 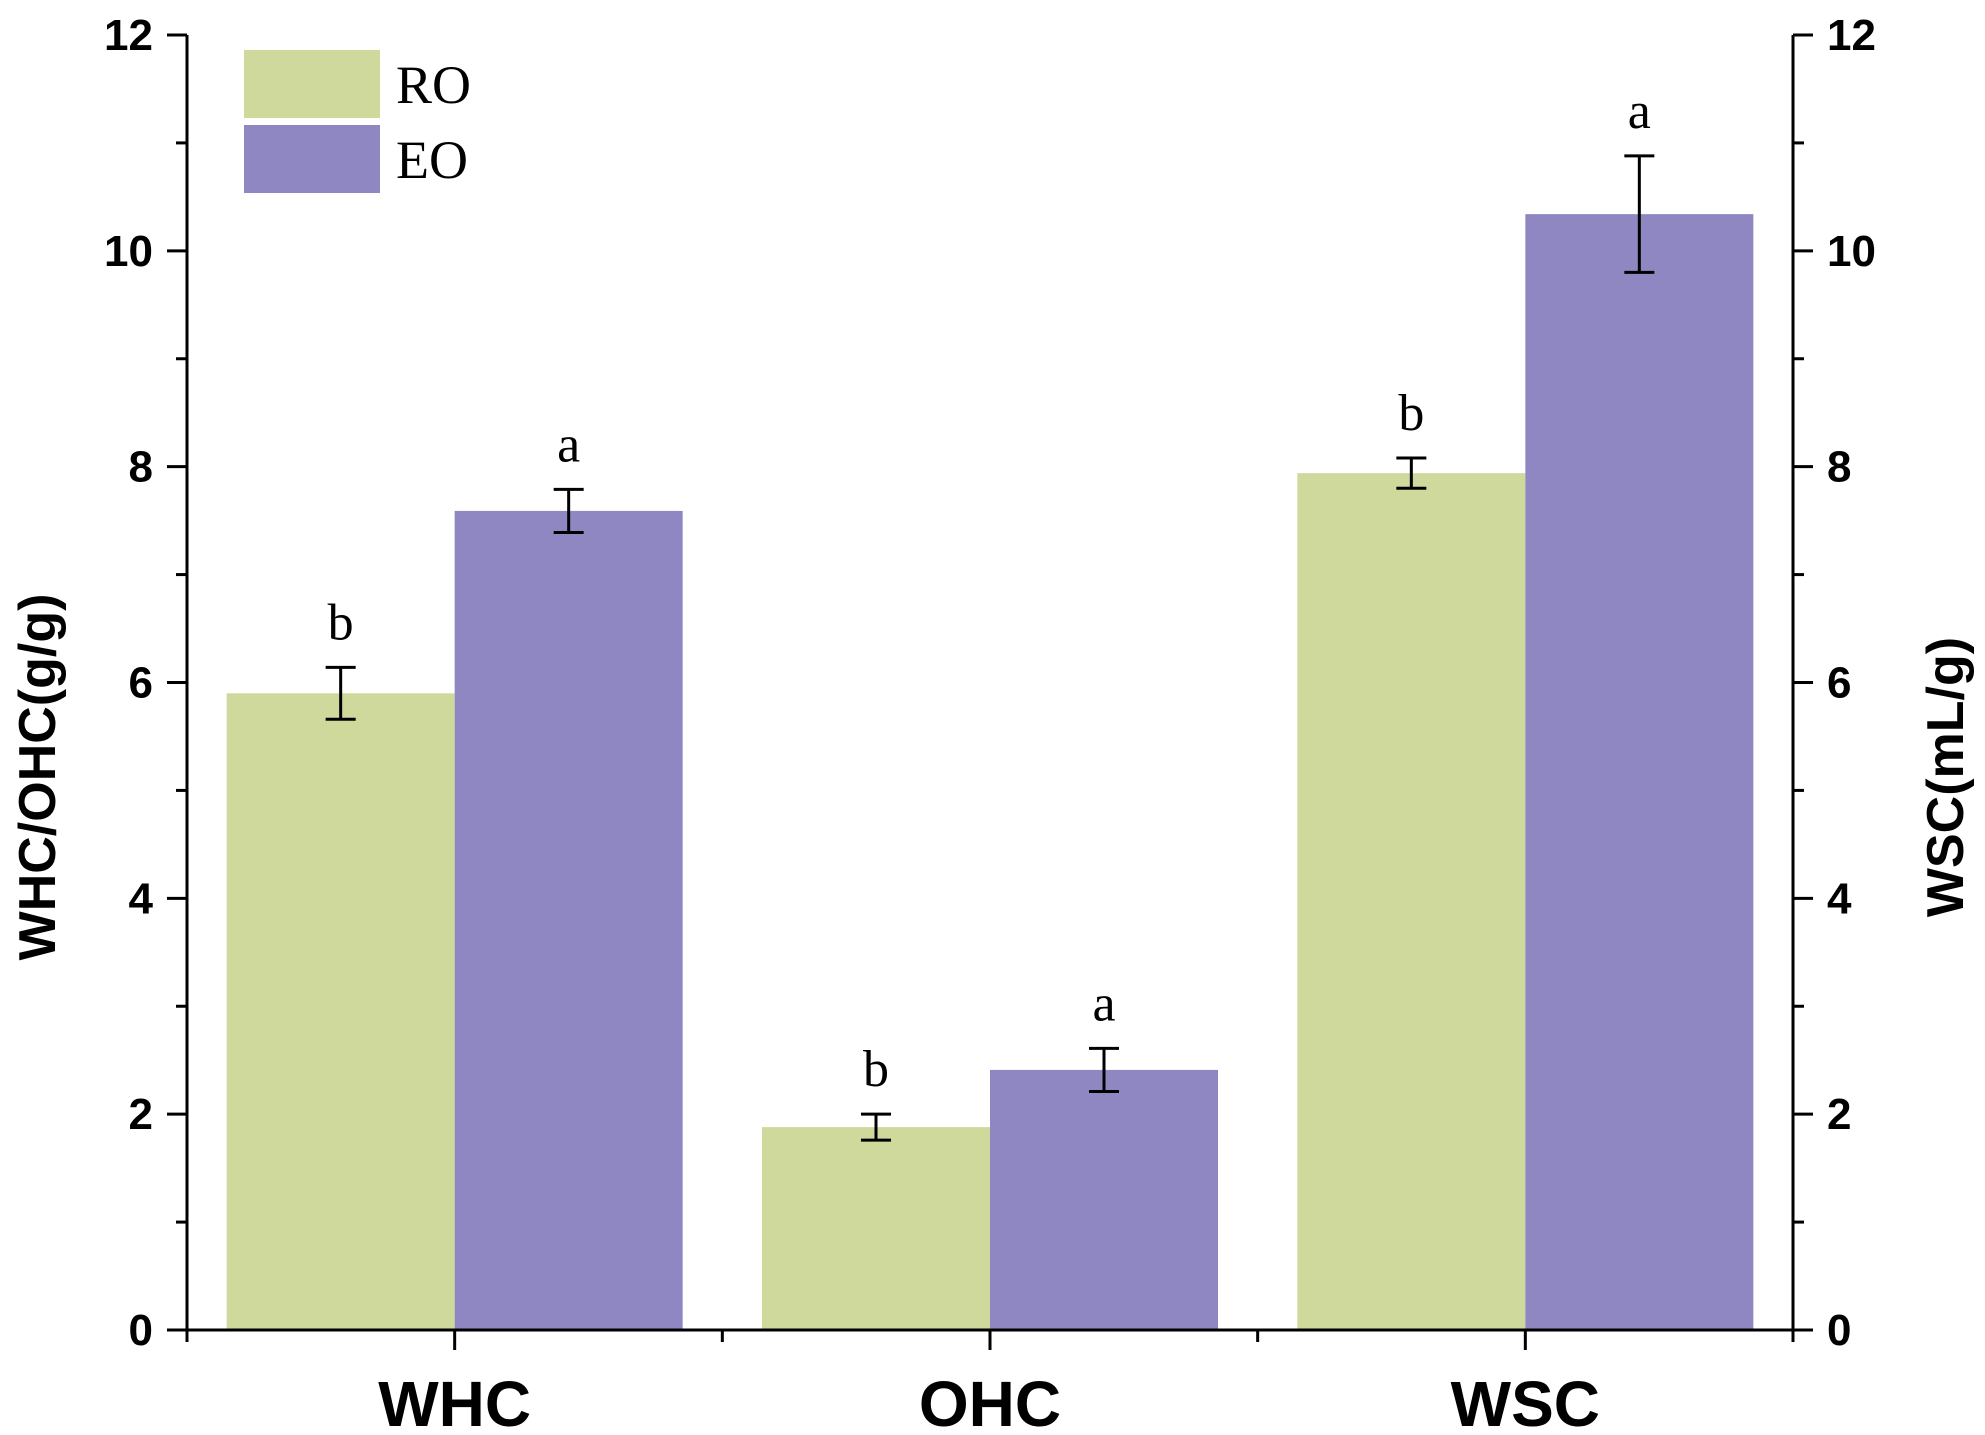 What do you see at coordinates (141, 1330) in the screenshot?
I see `left-y-tick-label: 0` at bounding box center [141, 1330].